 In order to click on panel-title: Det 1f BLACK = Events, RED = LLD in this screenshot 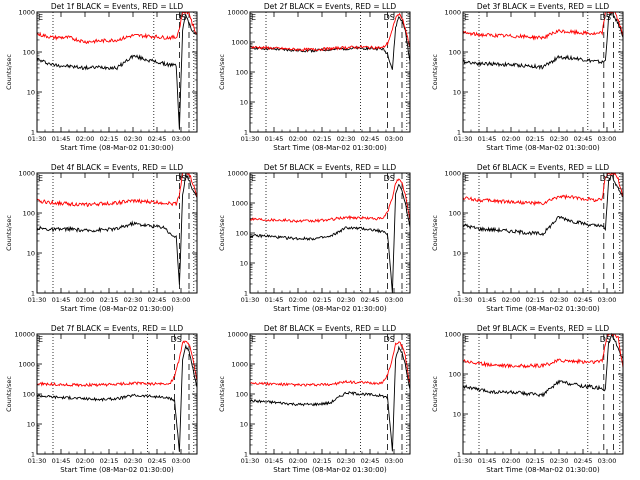, I will do `click(117, 6)`.